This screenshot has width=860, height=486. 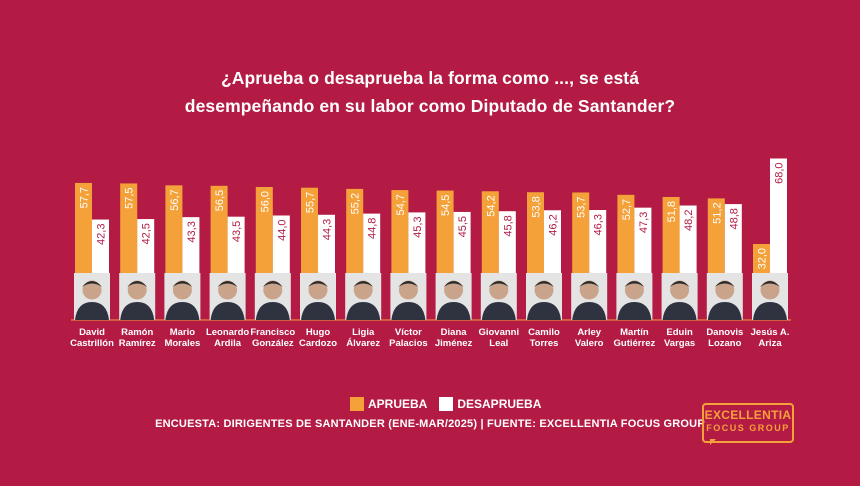 What do you see at coordinates (582, 206) in the screenshot?
I see `data-label-approve: 53,7` at bounding box center [582, 206].